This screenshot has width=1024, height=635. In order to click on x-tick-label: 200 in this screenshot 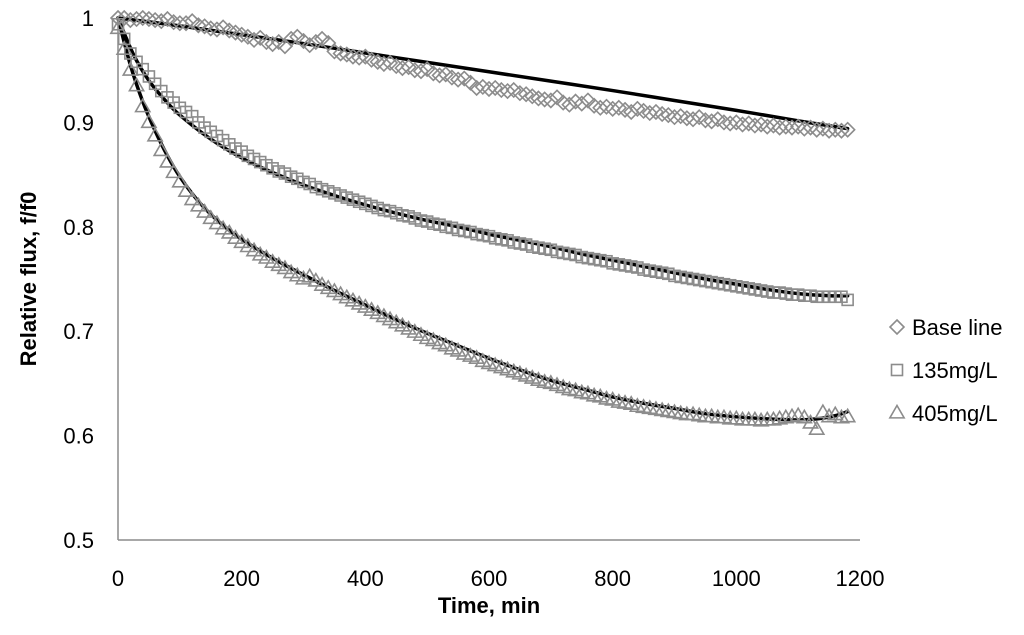, I will do `click(241, 578)`.